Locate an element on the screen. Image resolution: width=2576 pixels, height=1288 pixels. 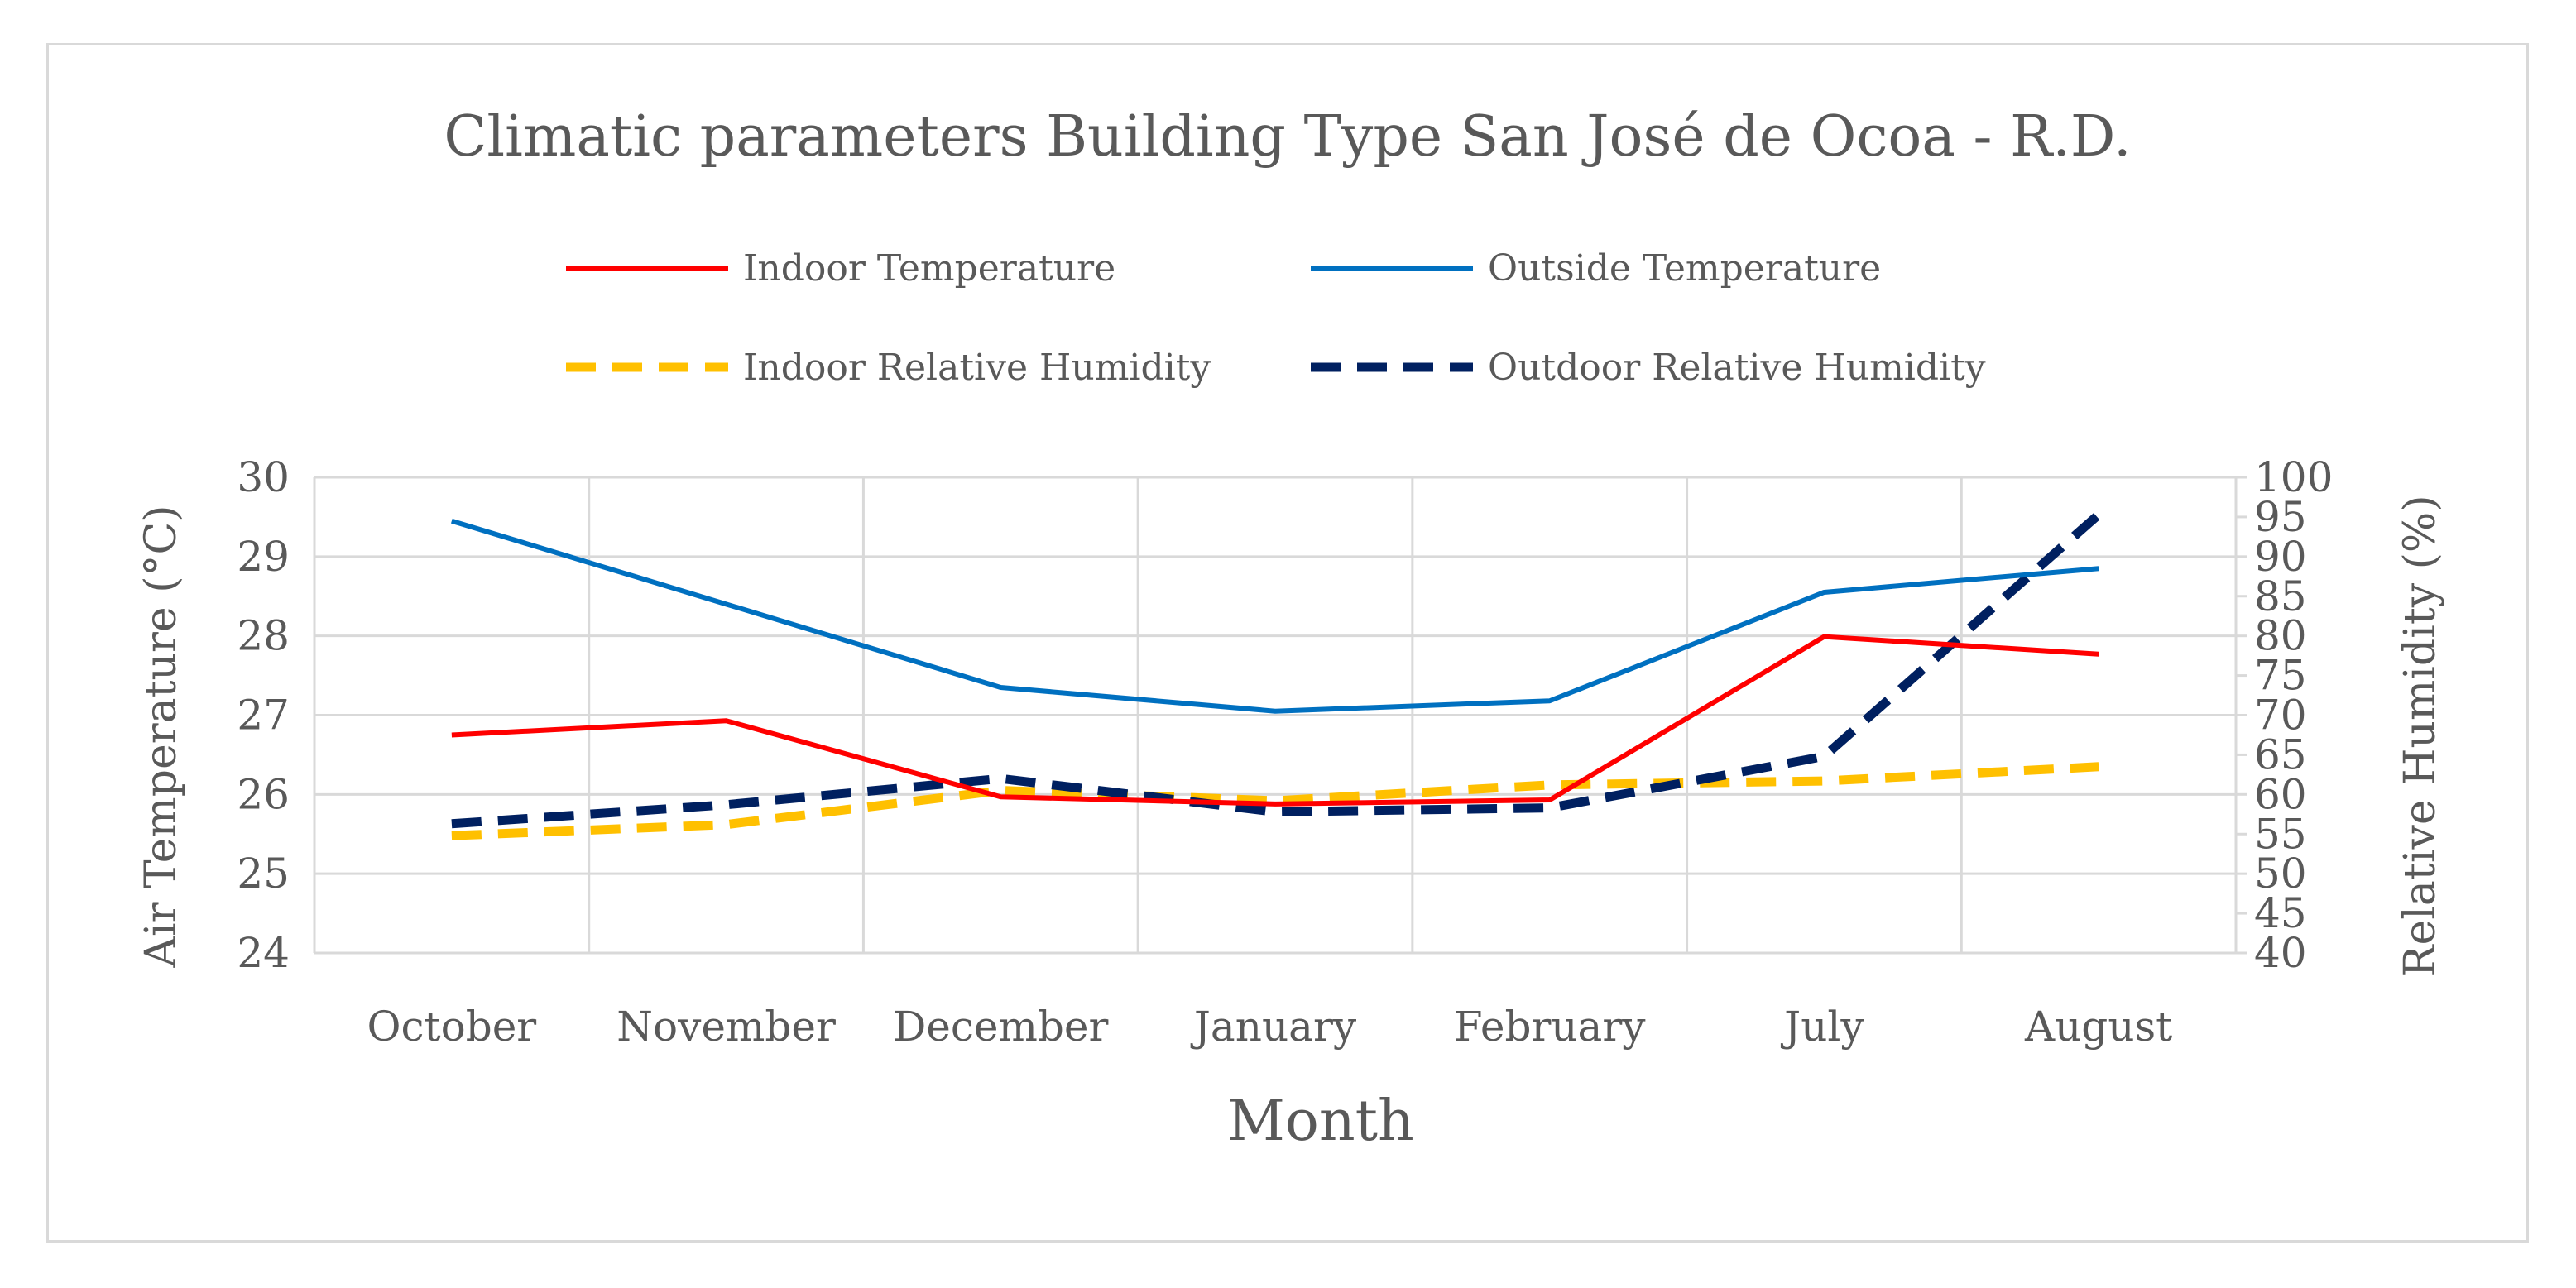
y2-tick-label: 50 is located at coordinates (2281, 874).